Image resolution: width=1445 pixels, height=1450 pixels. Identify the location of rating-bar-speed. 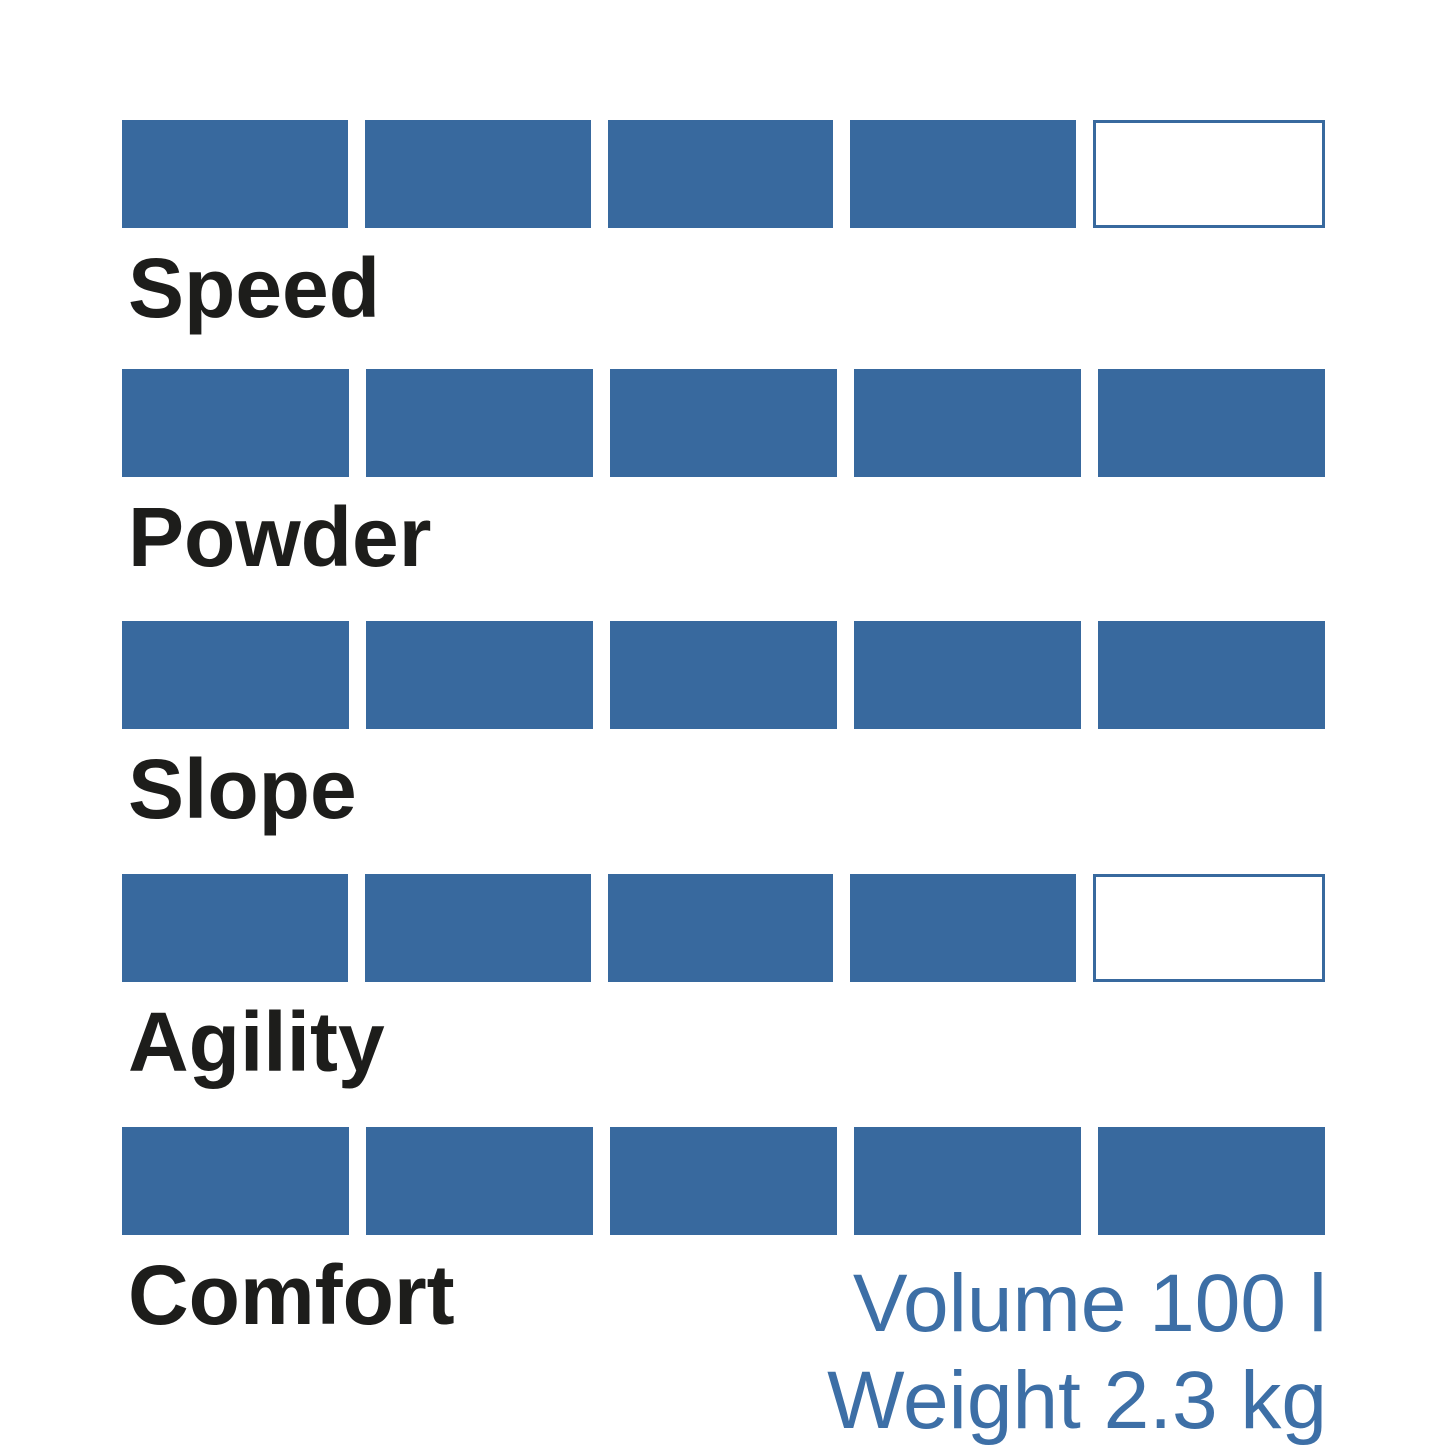
(723, 174).